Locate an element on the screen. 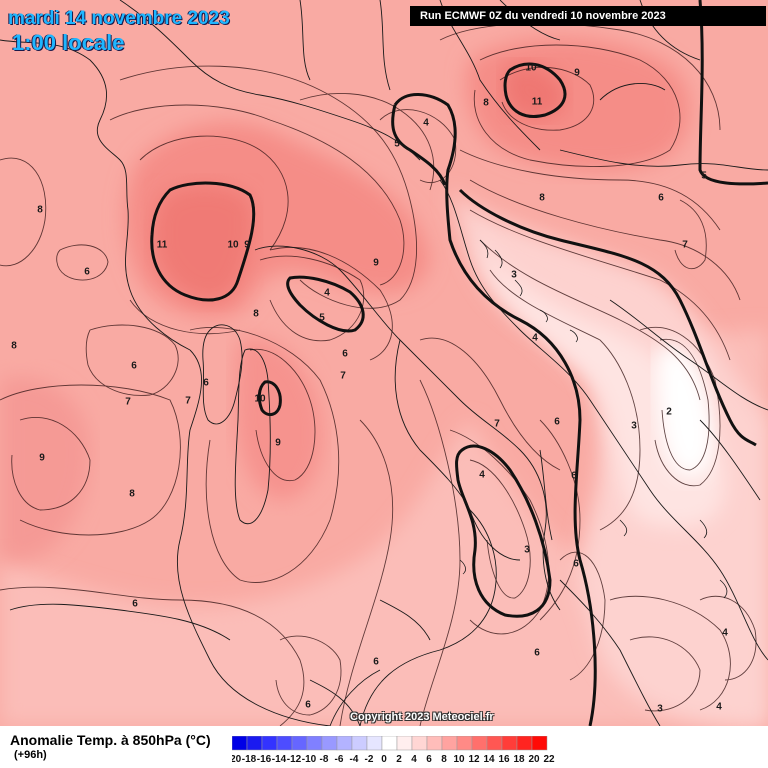 This screenshot has height=768, width=768. scale-tick-label: 4 is located at coordinates (414, 759).